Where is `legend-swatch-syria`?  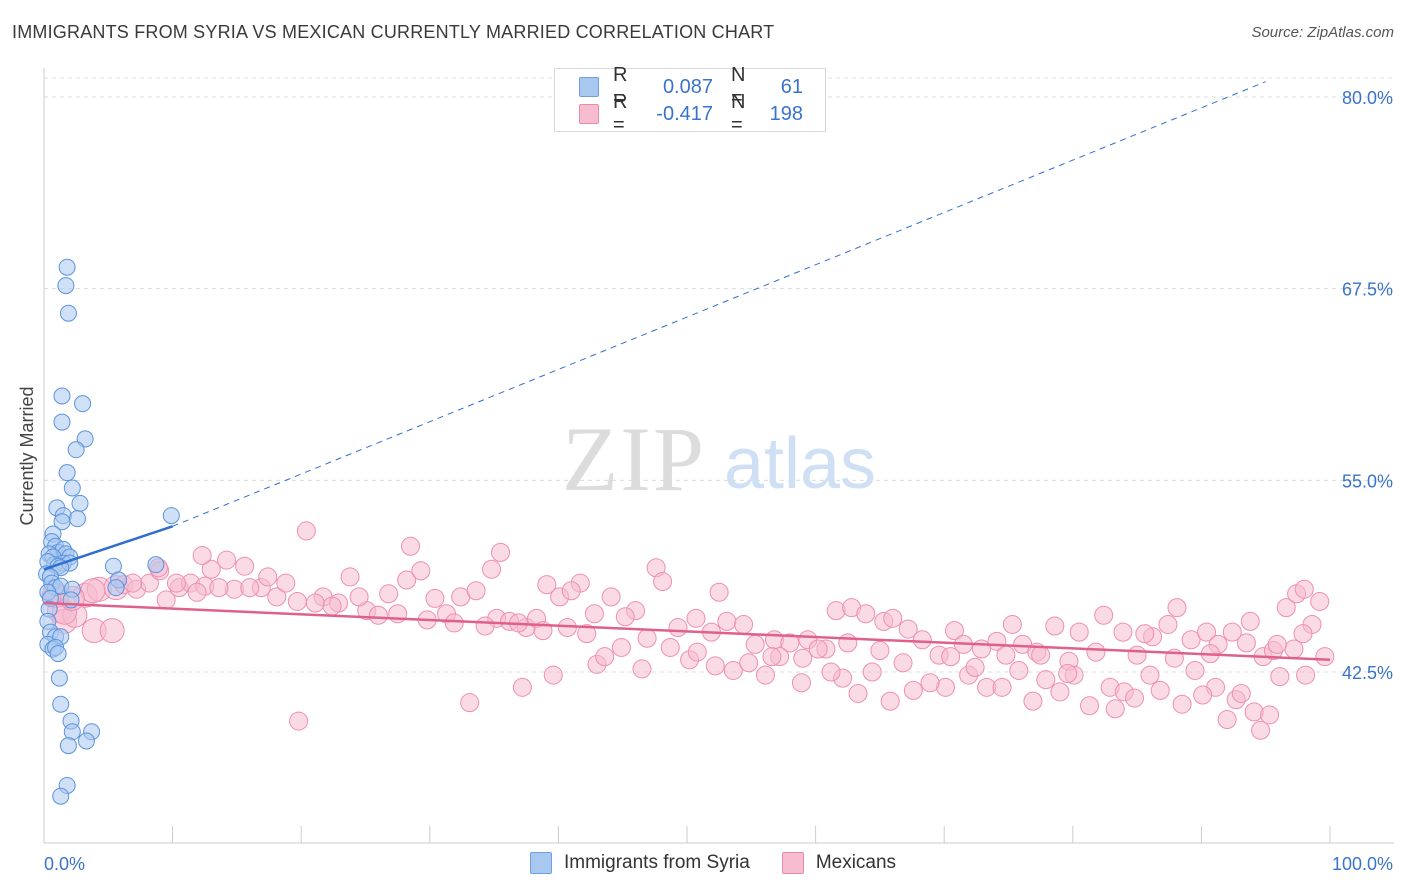
legend-swatch-syria is located at coordinates (541, 863).